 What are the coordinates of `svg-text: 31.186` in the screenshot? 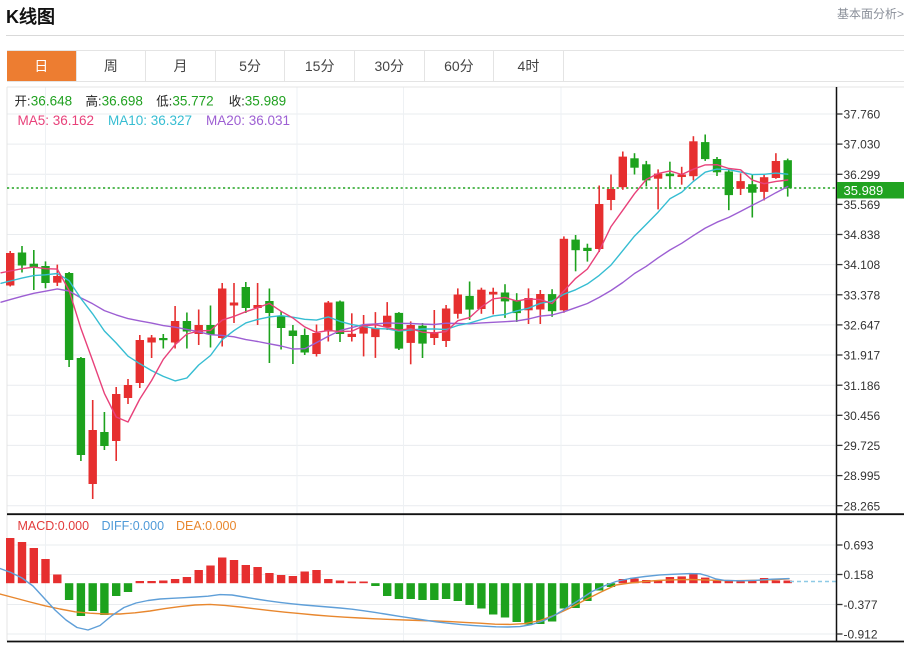 It's located at (862, 386).